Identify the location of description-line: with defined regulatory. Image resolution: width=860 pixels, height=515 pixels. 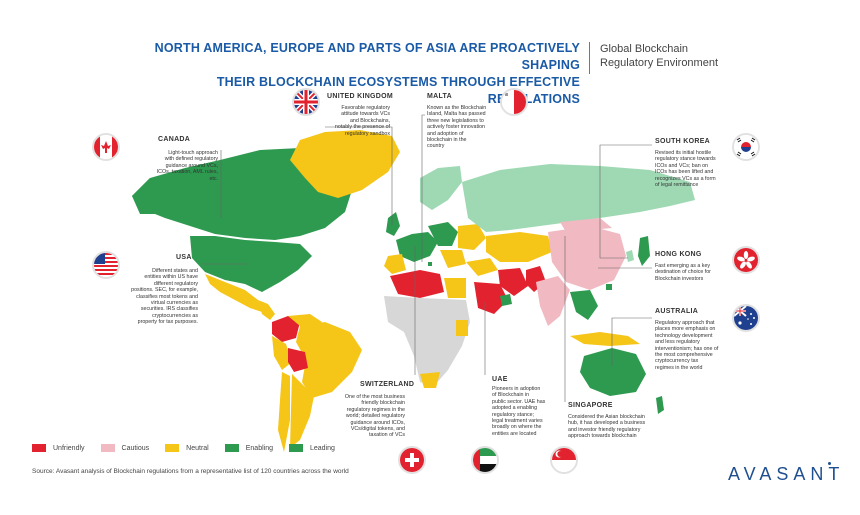
(191, 159).